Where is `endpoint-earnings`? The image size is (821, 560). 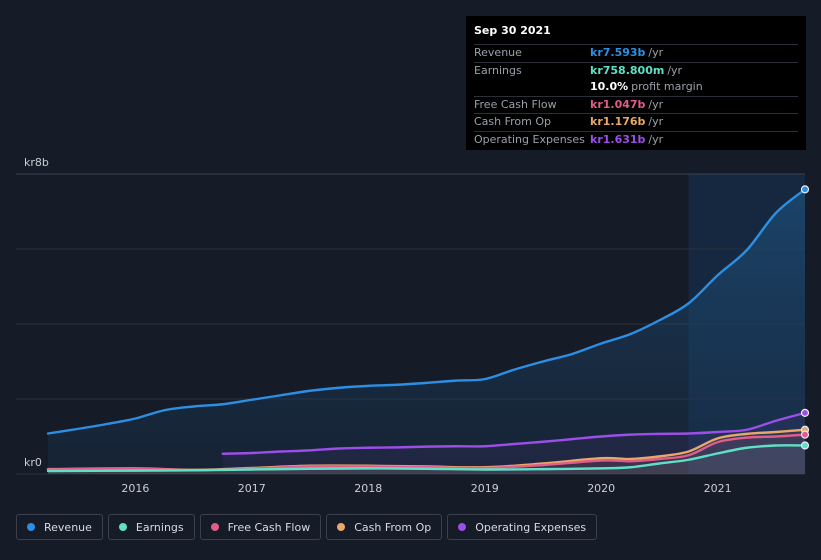
endpoint-earnings is located at coordinates (805, 445).